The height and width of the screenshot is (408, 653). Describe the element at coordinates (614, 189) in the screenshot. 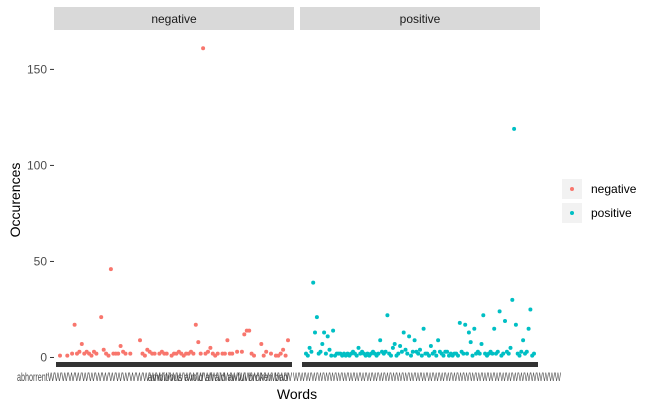

I see `legend-label-negative: negative` at that location.